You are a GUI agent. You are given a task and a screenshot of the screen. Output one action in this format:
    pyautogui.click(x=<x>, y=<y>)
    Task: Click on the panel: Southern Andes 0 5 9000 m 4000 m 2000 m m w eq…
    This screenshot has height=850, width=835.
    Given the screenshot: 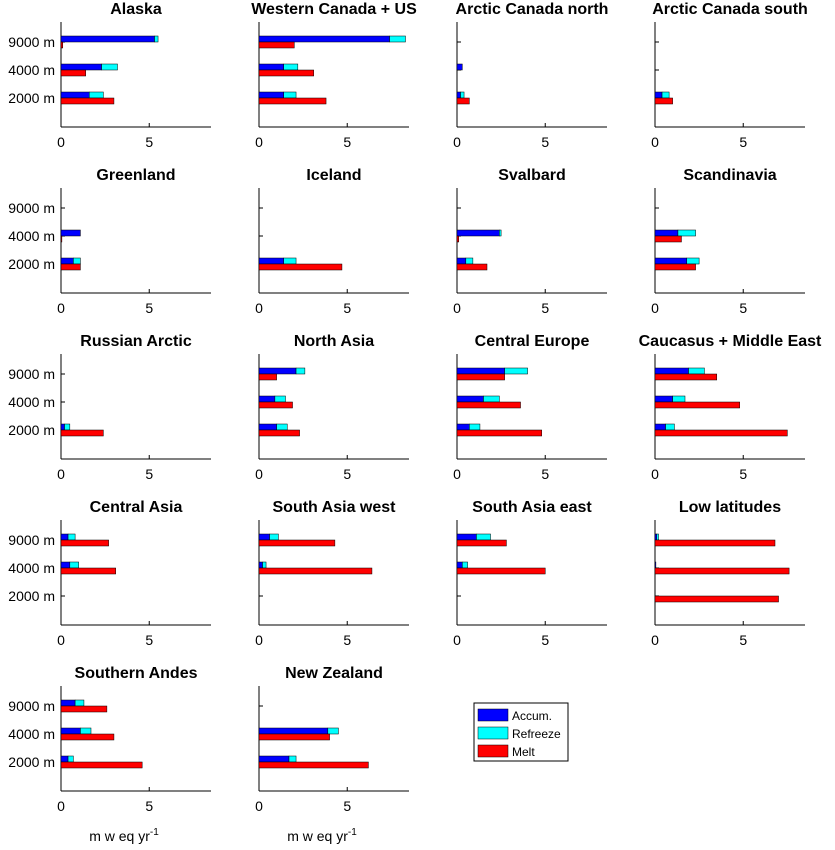 What is the action you would take?
    pyautogui.click(x=109, y=754)
    